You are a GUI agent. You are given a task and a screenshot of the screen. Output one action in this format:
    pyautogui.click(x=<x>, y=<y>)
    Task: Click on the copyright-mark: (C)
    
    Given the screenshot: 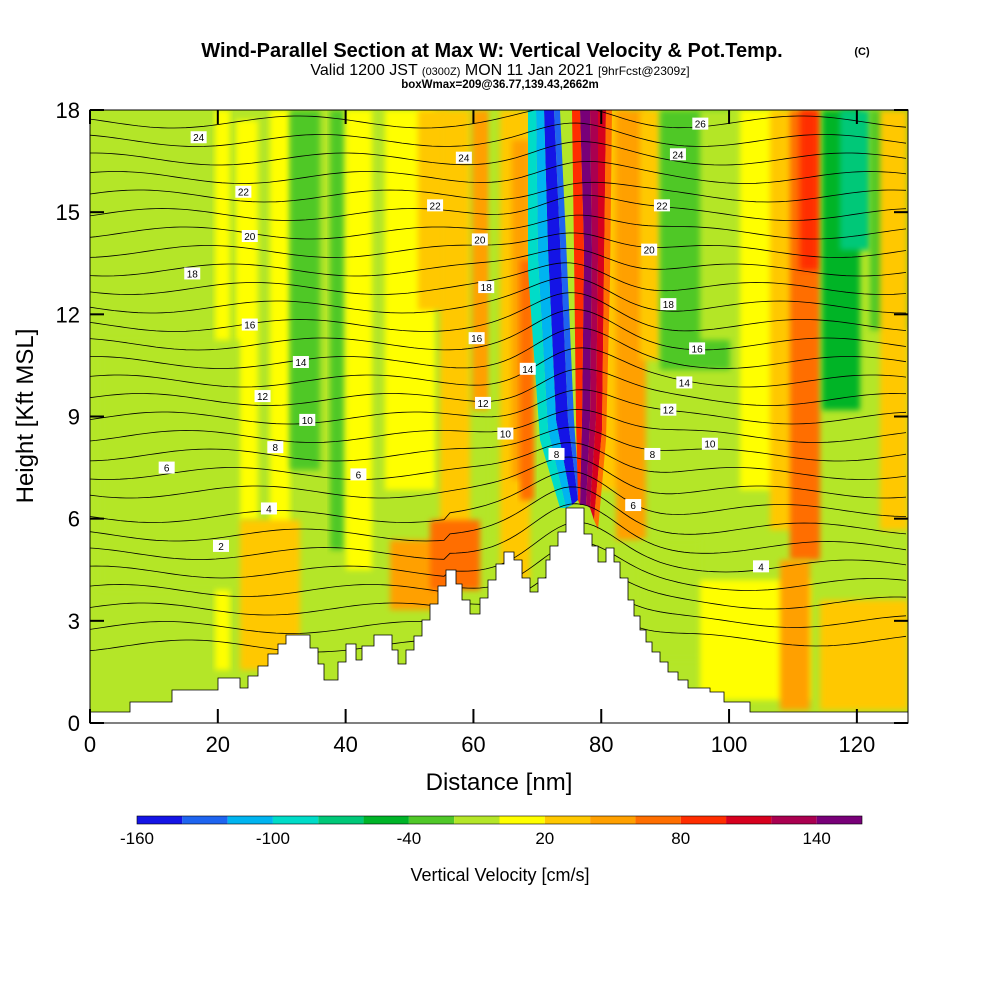 What is the action you would take?
    pyautogui.click(x=862, y=52)
    